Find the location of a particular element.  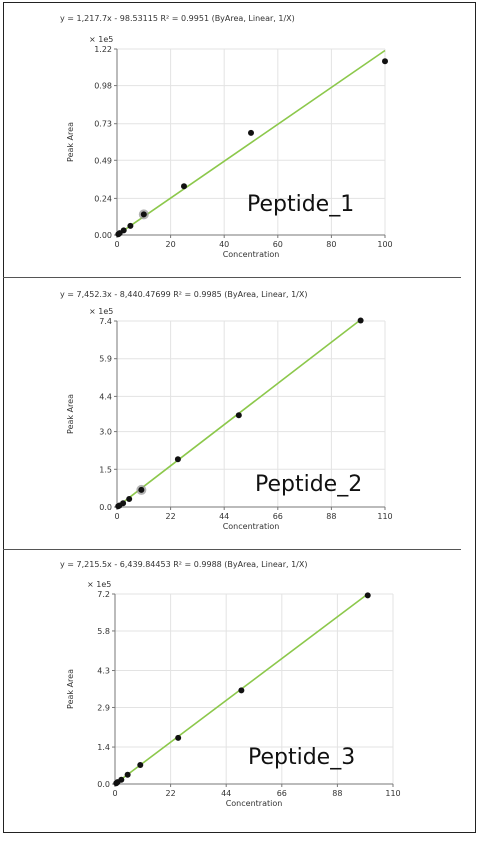

y-tick-label-3: 4.3 is located at coordinates (103, 671).